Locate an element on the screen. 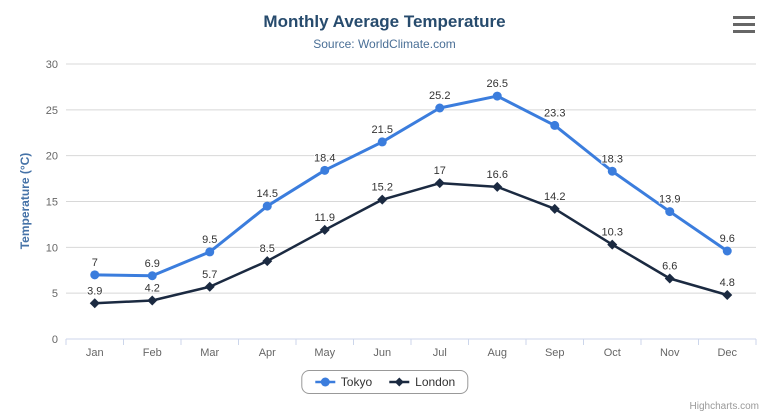 The height and width of the screenshot is (416, 769). point-london-sep is located at coordinates (554, 208).